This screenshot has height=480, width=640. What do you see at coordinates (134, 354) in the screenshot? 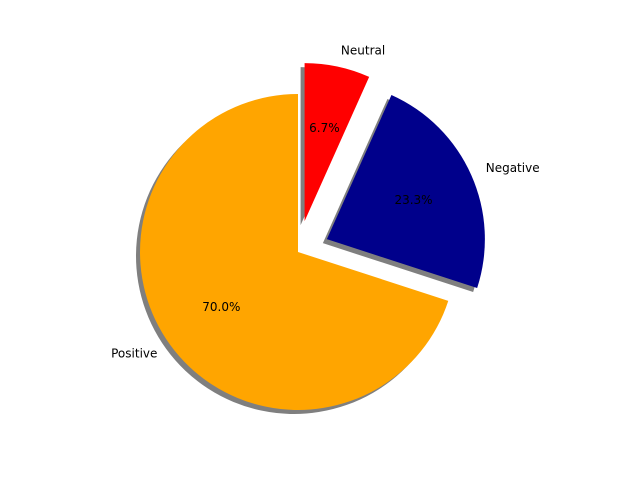
I see `slice-label-positive: Positive` at bounding box center [134, 354].